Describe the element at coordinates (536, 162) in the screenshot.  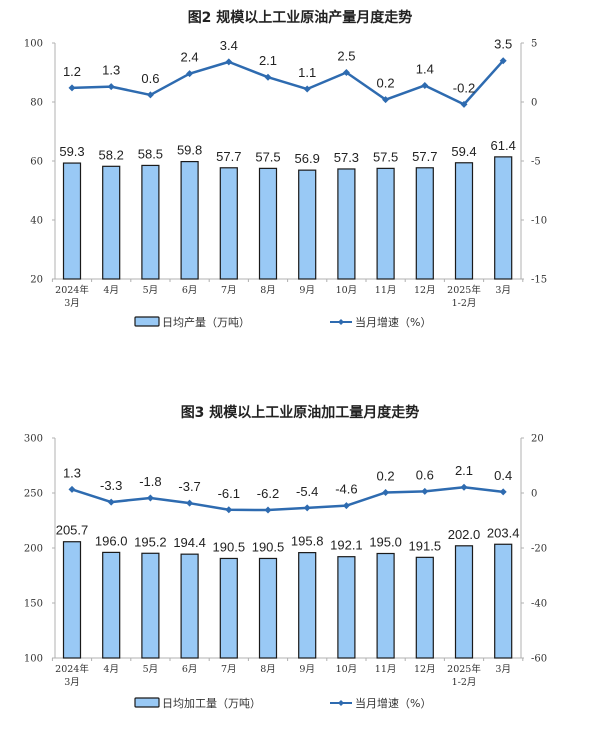
I see `right-tick-label: -5` at that location.